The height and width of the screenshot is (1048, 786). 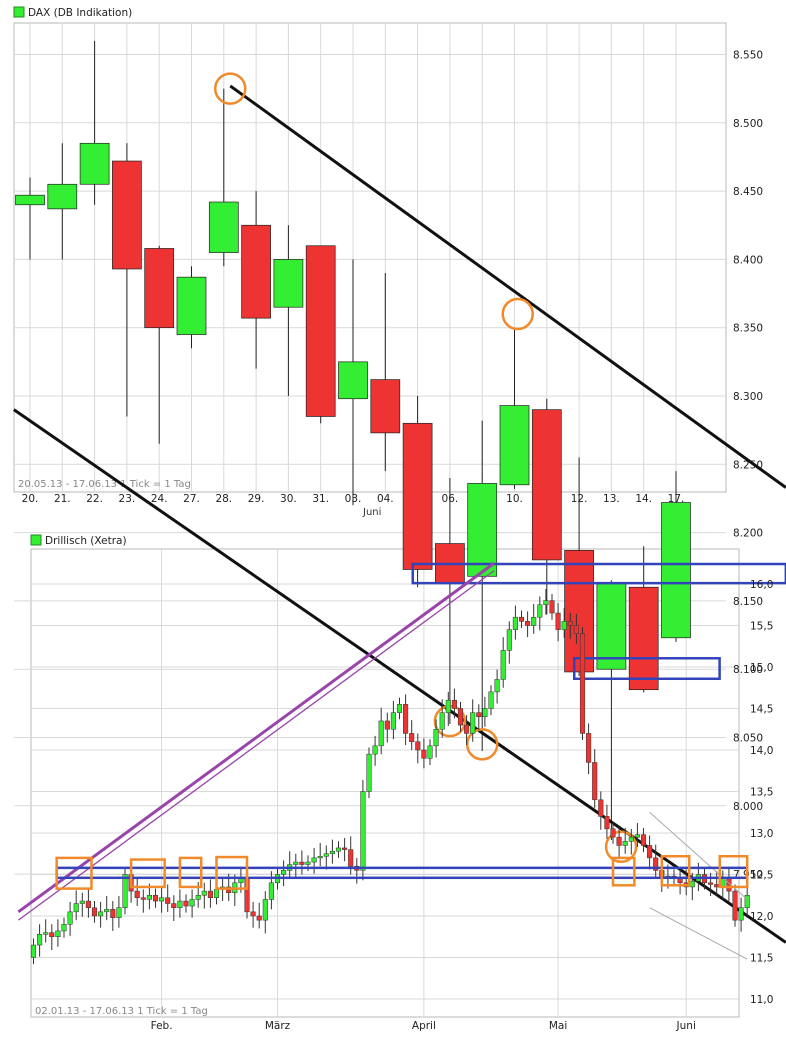 What do you see at coordinates (748, 124) in the screenshot?
I see `dax-y-tick-label: 8.500` at bounding box center [748, 124].